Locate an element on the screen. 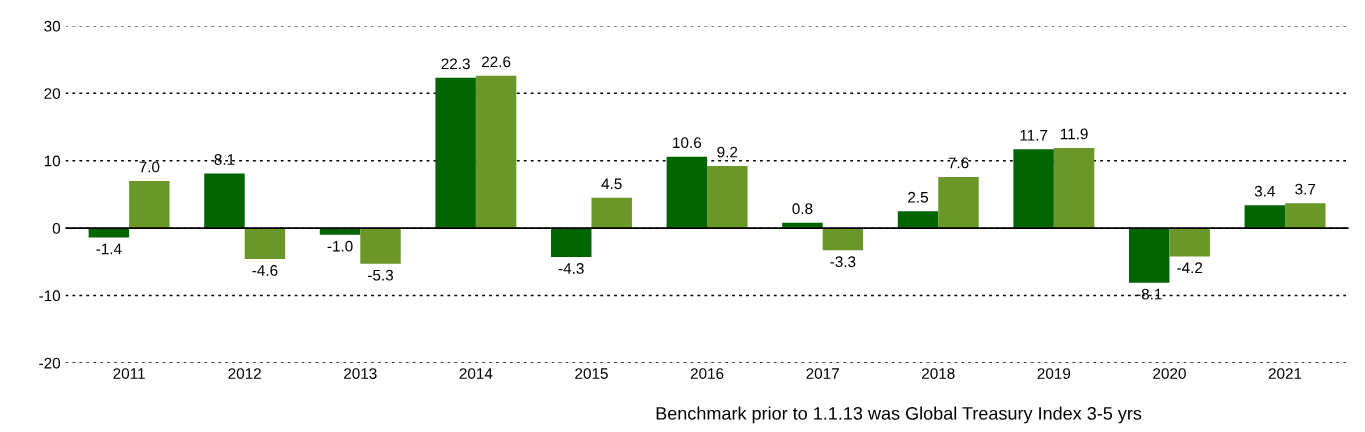  x-tick-label: 2016 is located at coordinates (707, 373).